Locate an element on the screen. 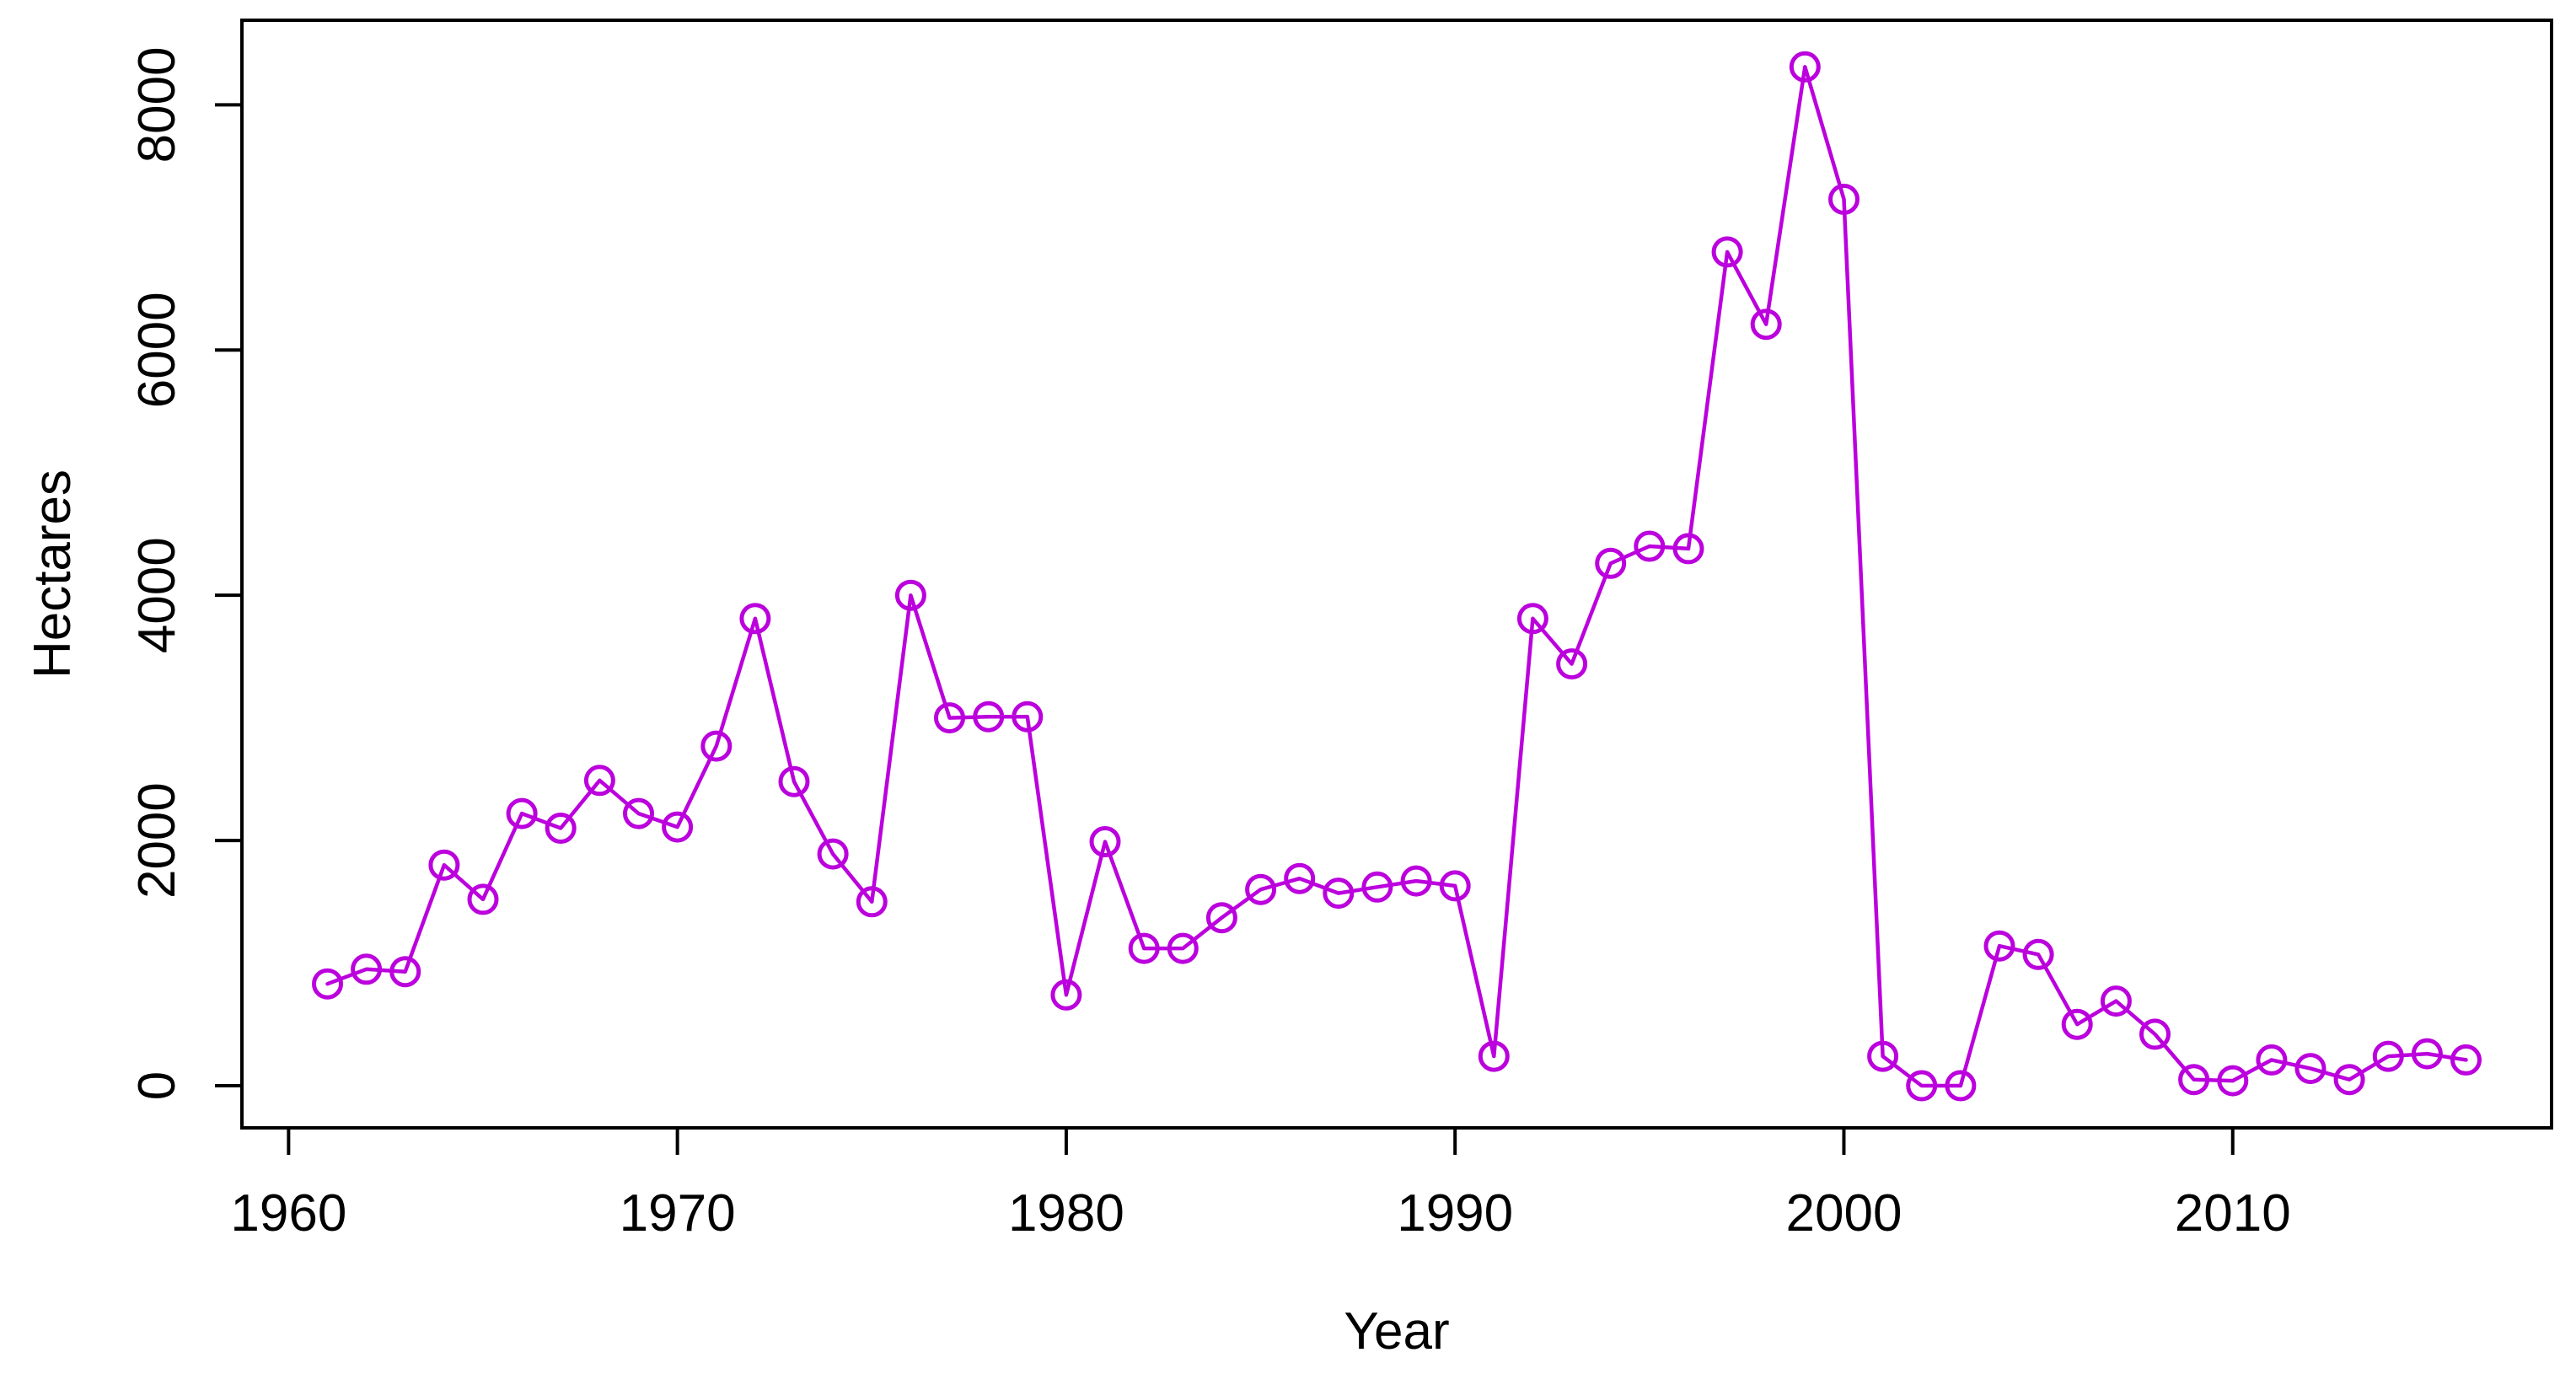 The height and width of the screenshot is (1374, 2576). x-tick-label: 1970 is located at coordinates (678, 1214).